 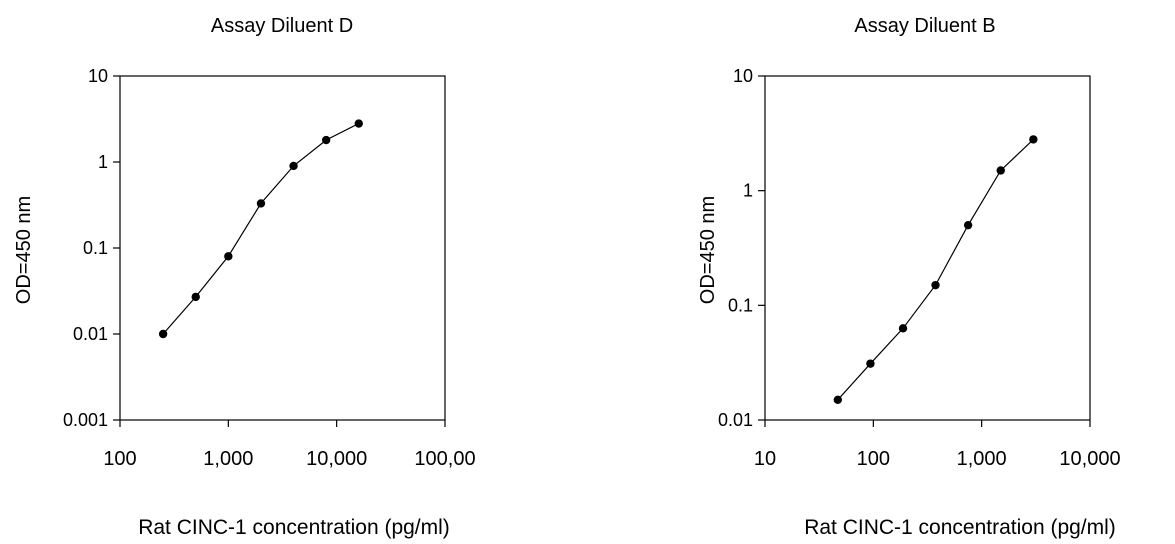 I want to click on chart-title: Assay Diluent B, so click(x=924, y=26).